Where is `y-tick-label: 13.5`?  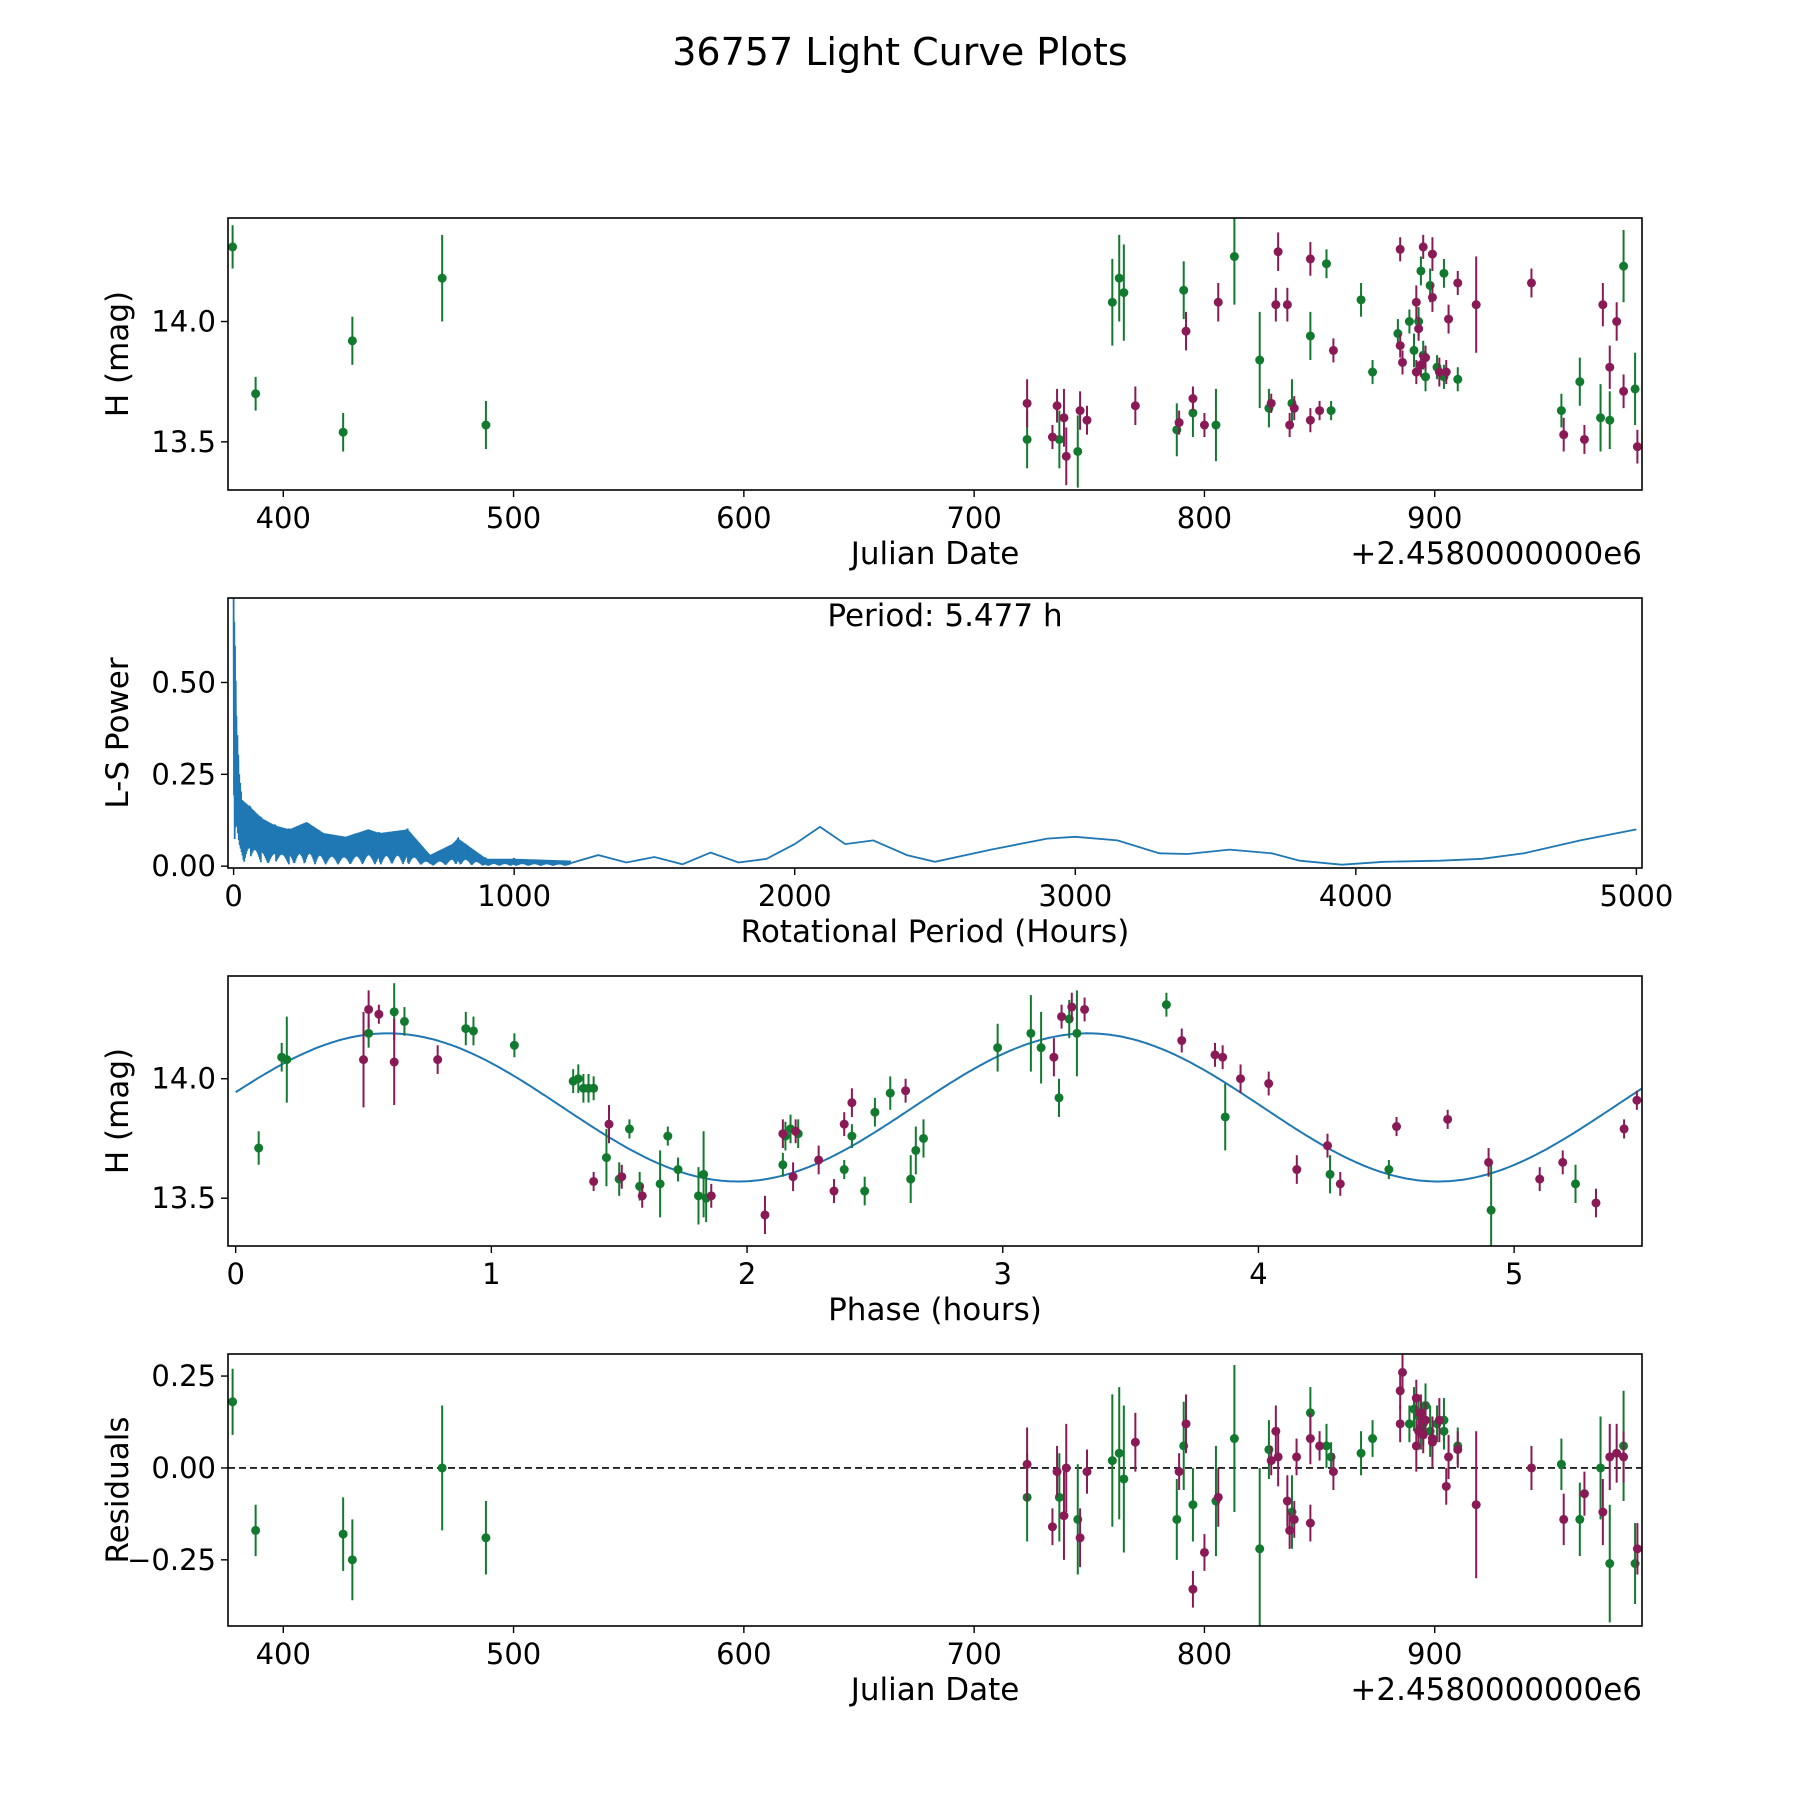
y-tick-label: 13.5 is located at coordinates (183, 1198).